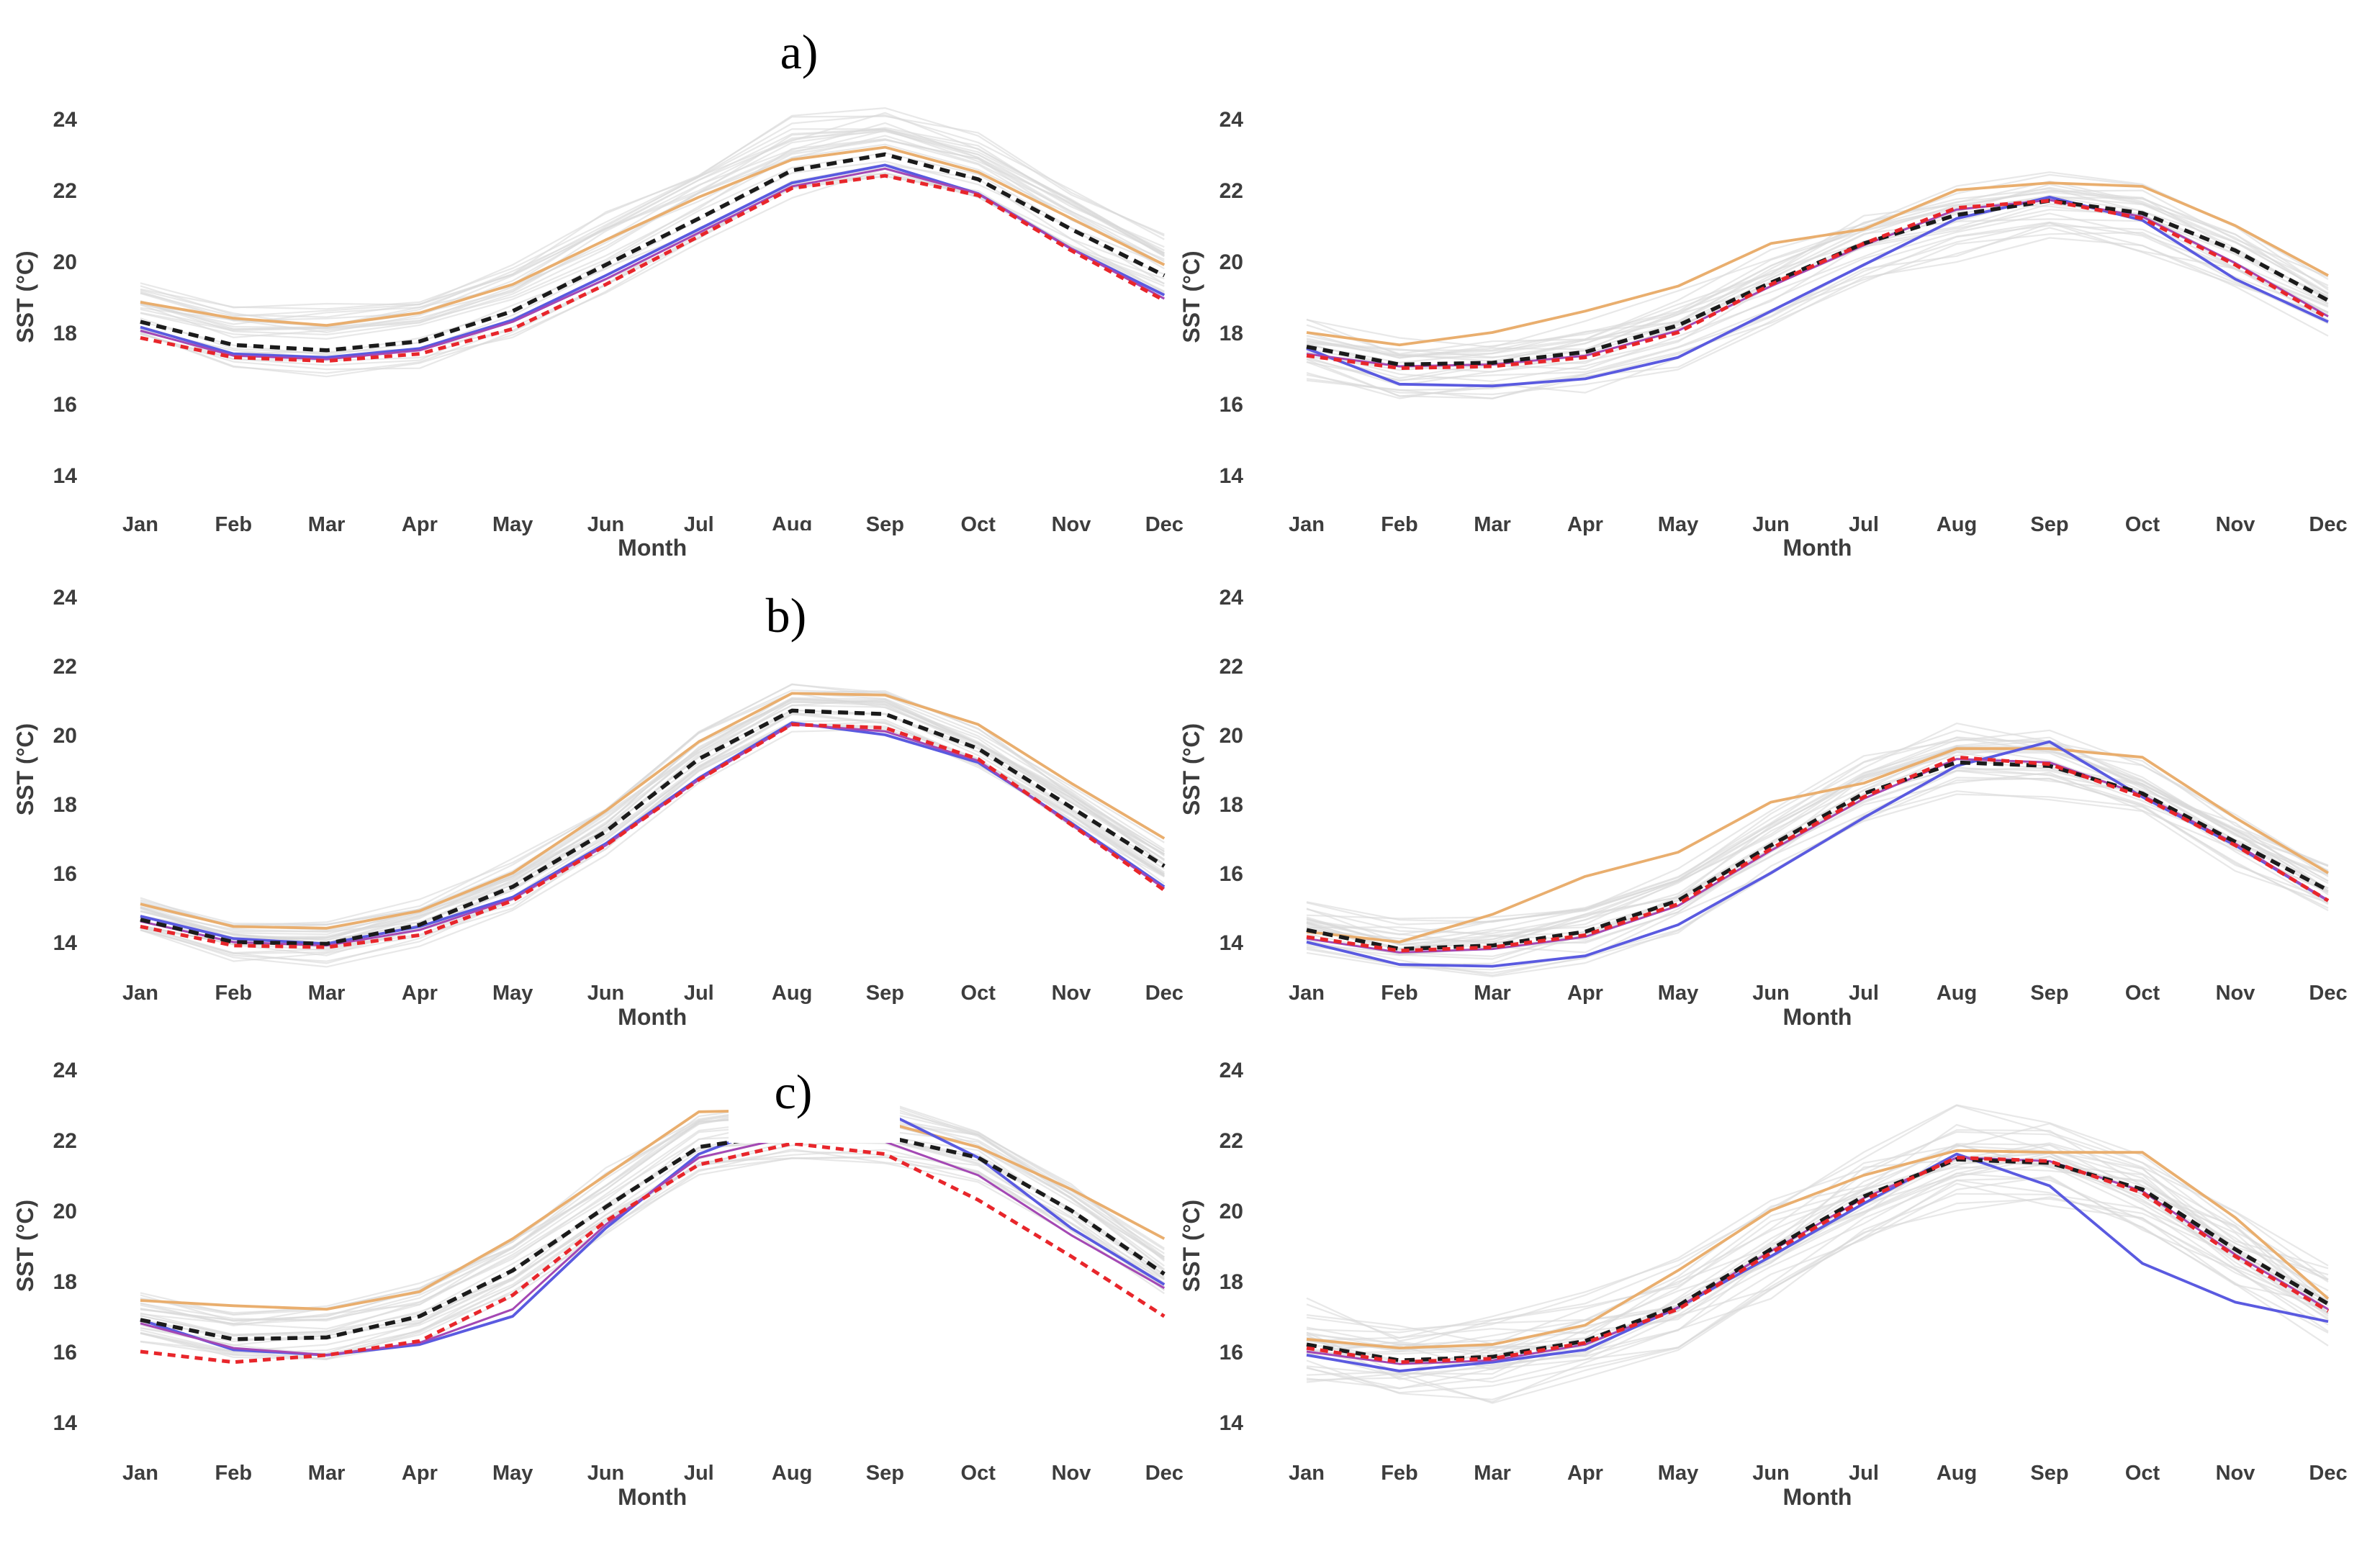 The height and width of the screenshot is (1543, 2380). I want to click on purple-model-line, so click(653, 1246).